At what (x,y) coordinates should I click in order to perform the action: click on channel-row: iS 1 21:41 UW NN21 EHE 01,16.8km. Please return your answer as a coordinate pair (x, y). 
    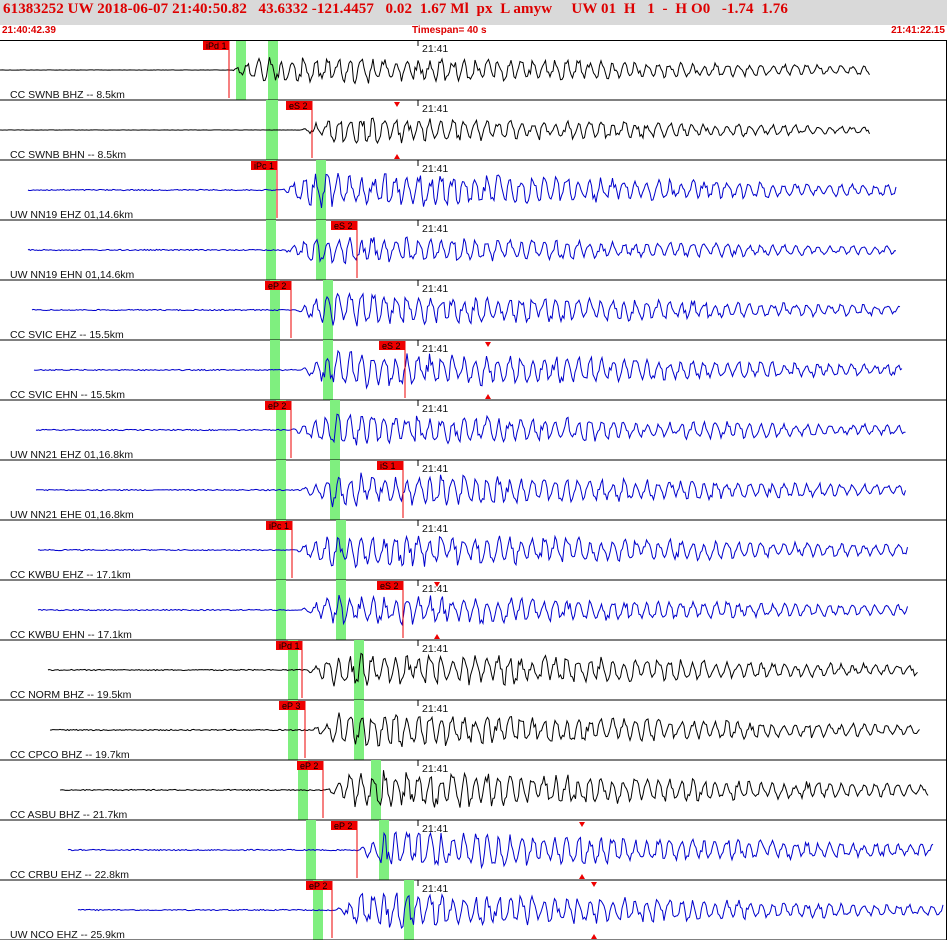
    Looking at the image, I should click on (473, 490).